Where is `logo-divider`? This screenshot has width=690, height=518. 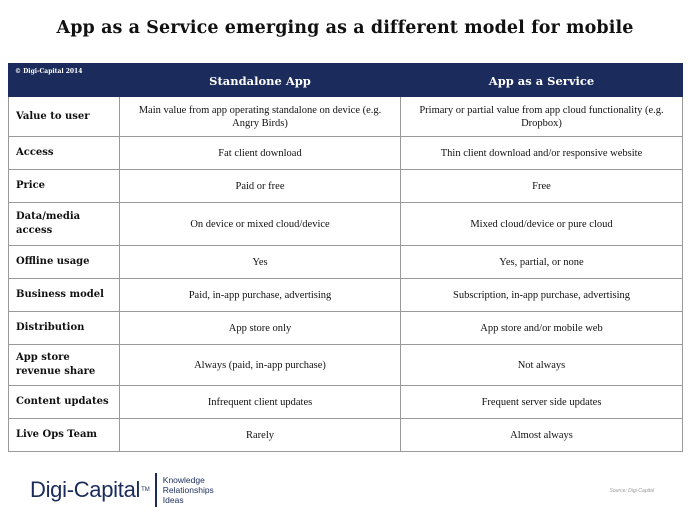 logo-divider is located at coordinates (155, 490).